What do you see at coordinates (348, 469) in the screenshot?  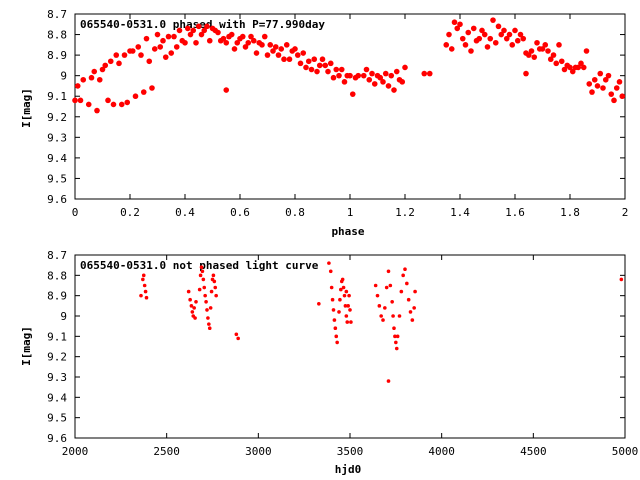 I see `unphased-x-axis-label: hjd0` at bounding box center [348, 469].